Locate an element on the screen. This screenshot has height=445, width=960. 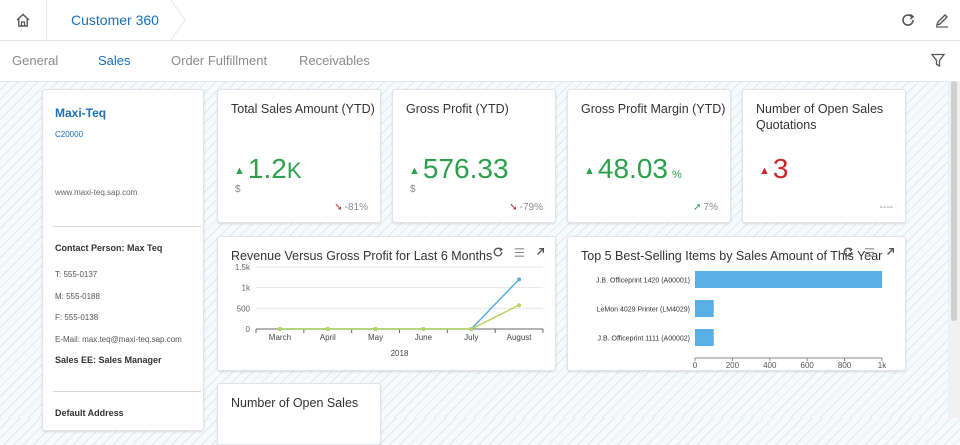
home-button is located at coordinates (23, 20).